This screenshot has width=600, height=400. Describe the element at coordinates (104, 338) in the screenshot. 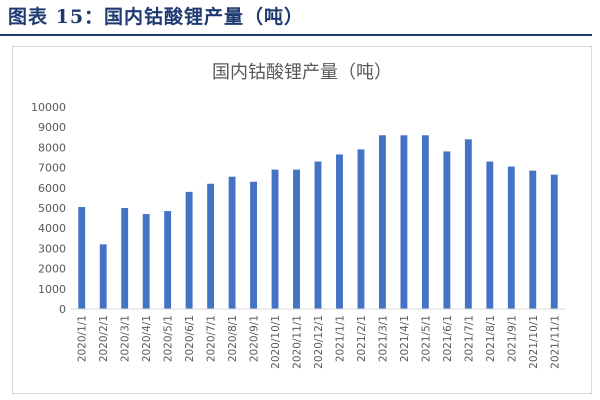

I see `x-tick-label: 2020/2/1` at that location.